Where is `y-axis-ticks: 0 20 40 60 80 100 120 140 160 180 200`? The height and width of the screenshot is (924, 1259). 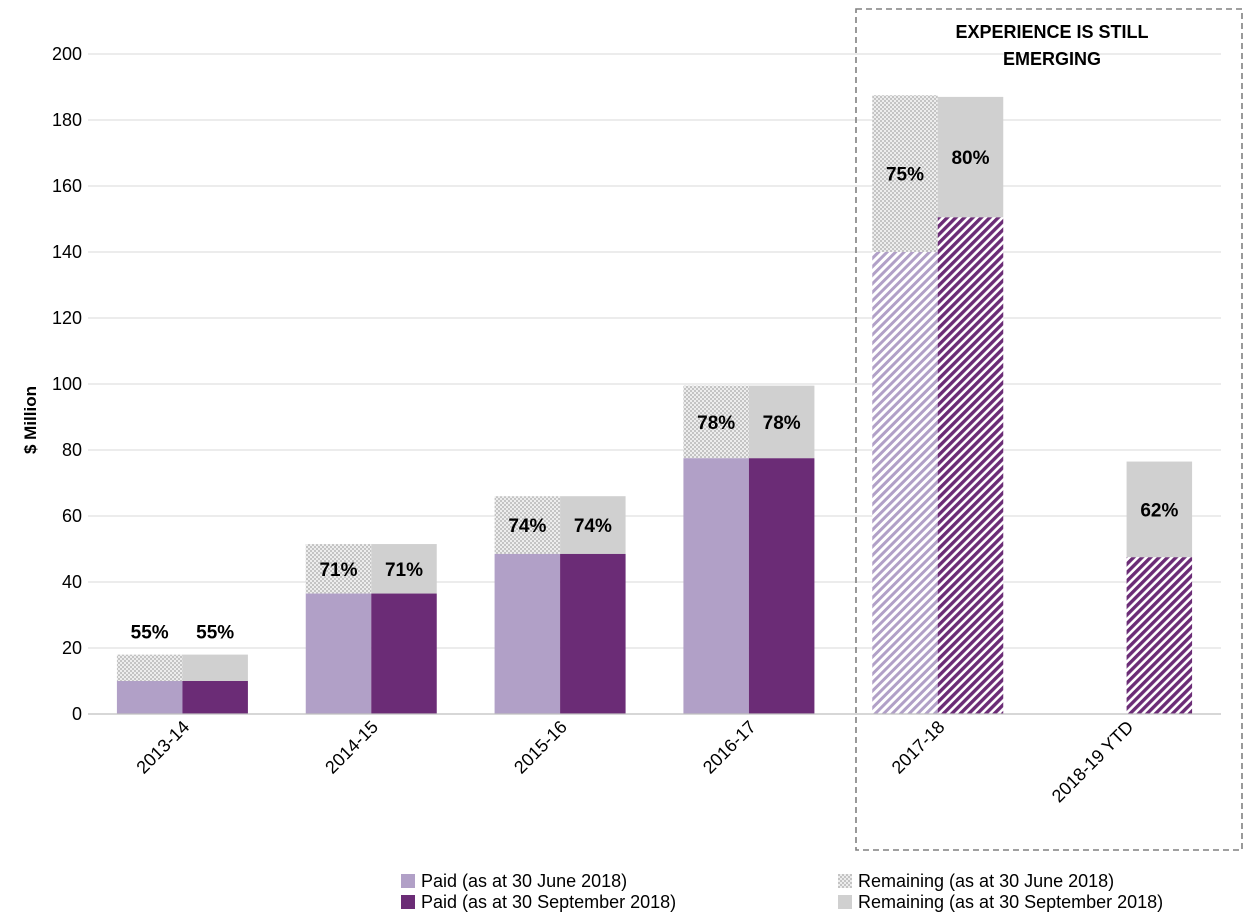
y-axis-ticks: 0 20 40 60 80 100 120 140 160 180 200 is located at coordinates (67, 384).